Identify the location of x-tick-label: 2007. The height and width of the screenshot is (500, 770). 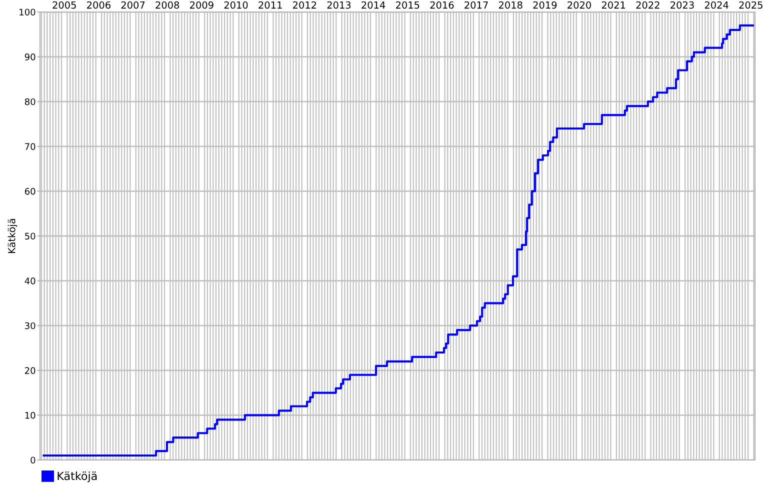
(133, 5).